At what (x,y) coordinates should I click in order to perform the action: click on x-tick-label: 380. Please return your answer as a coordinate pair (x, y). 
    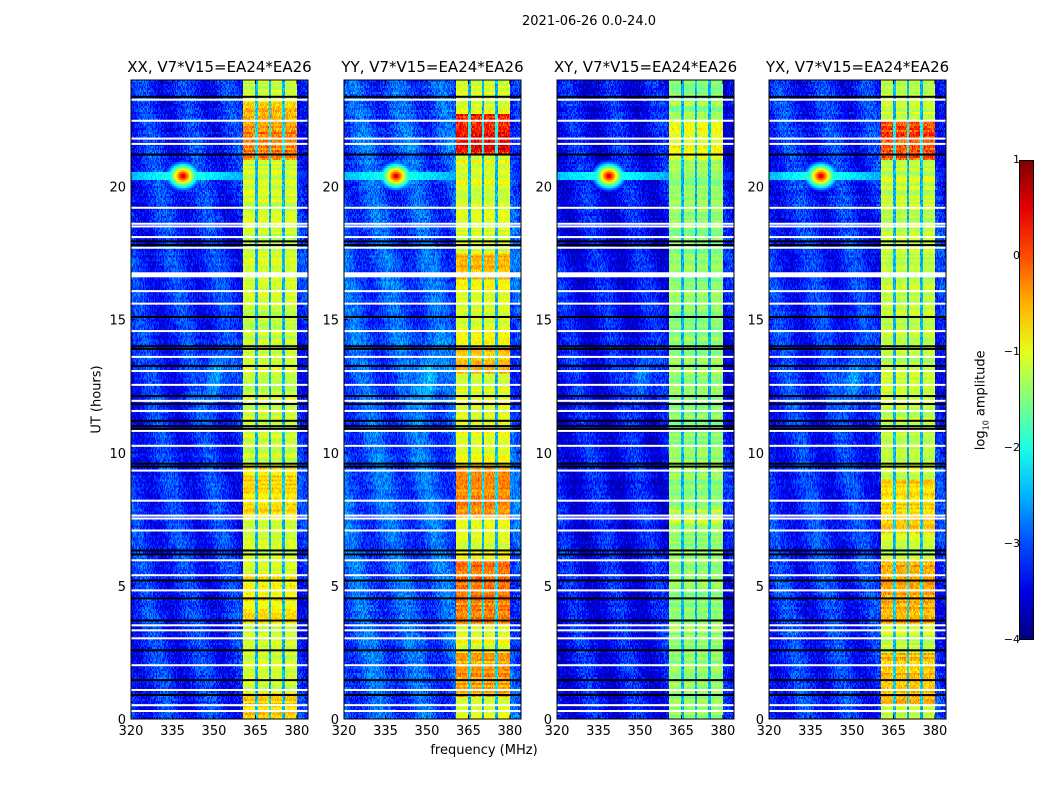
    Looking at the image, I should click on (297, 731).